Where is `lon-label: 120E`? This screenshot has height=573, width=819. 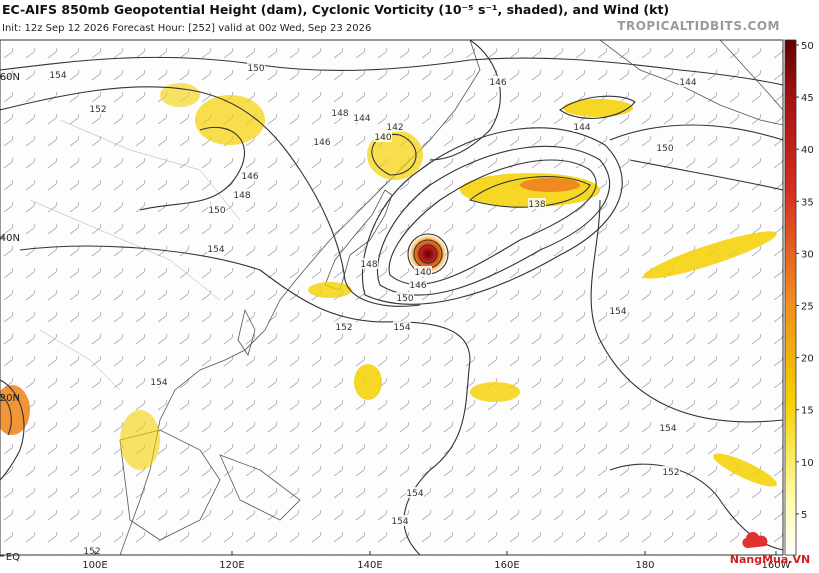 lon-label: 120E is located at coordinates (231, 565).